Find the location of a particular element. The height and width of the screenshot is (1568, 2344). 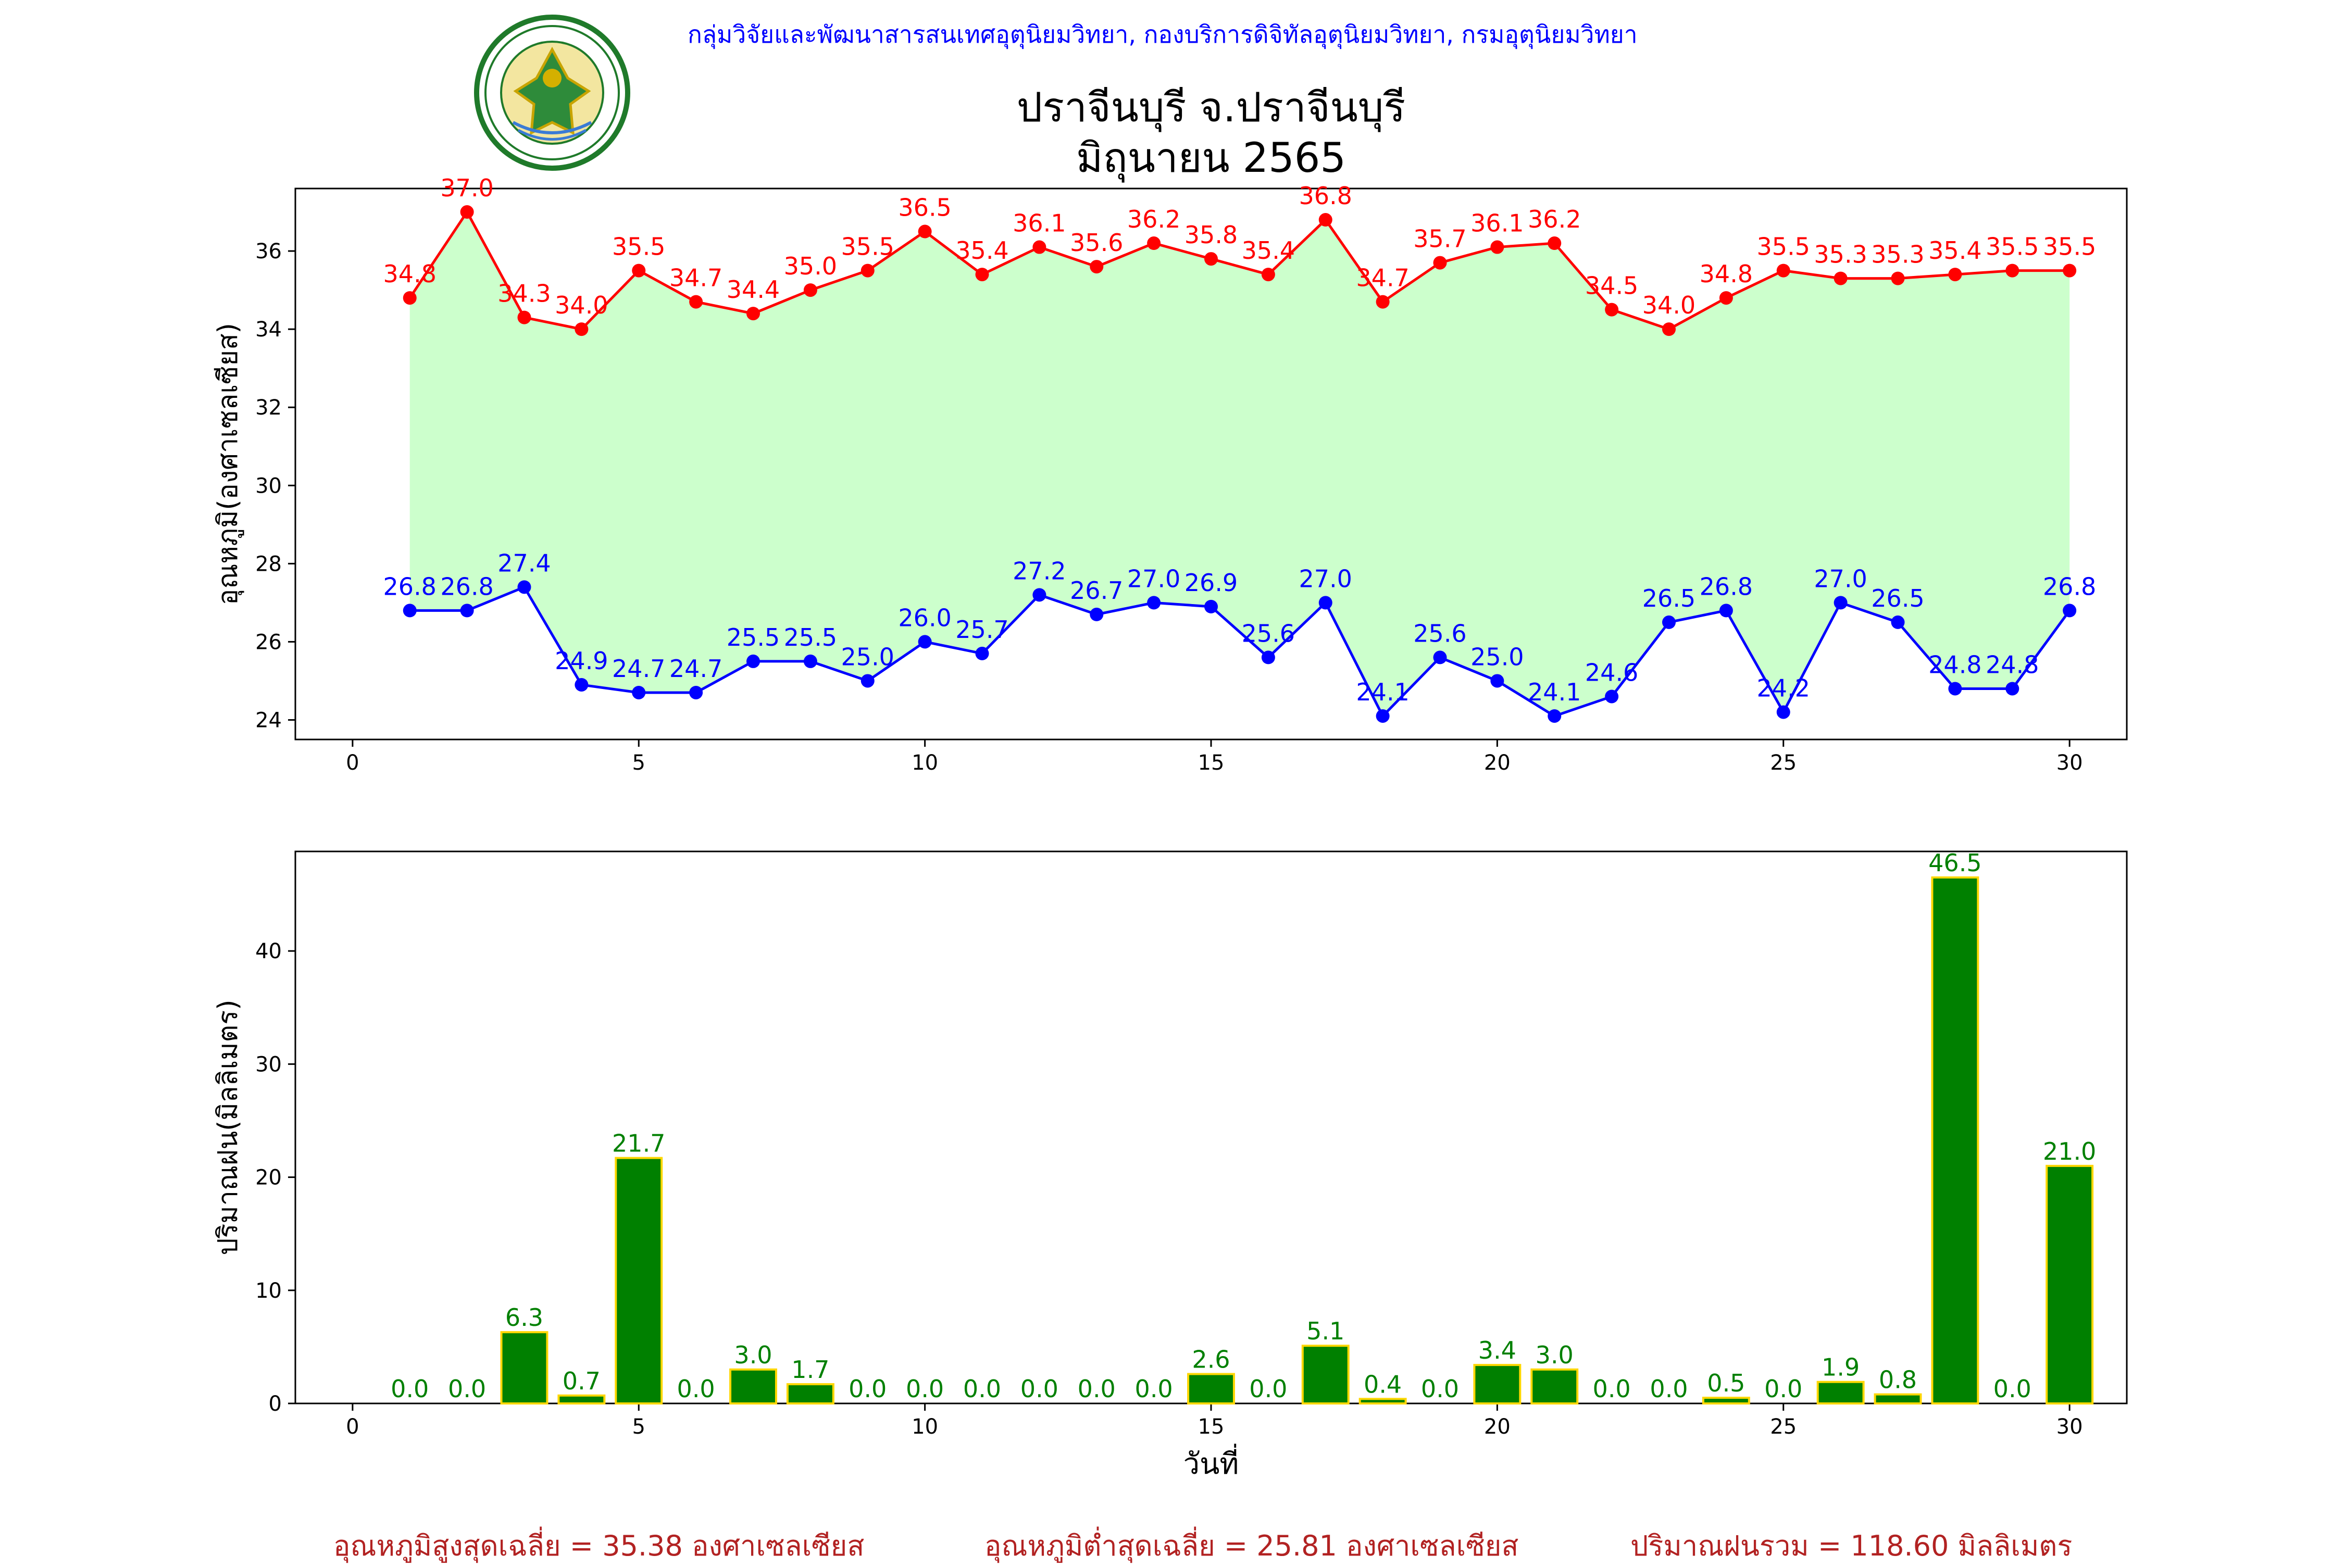

rainfall-x-tick-label: 15 is located at coordinates (1211, 1427).